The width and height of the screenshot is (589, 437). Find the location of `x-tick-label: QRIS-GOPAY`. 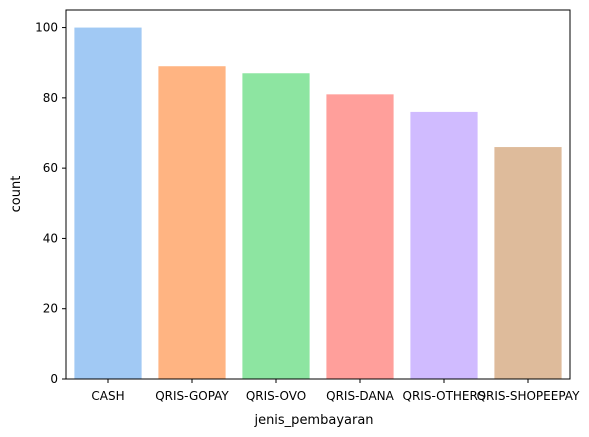

x-tick-label: QRIS-GOPAY is located at coordinates (192, 396).